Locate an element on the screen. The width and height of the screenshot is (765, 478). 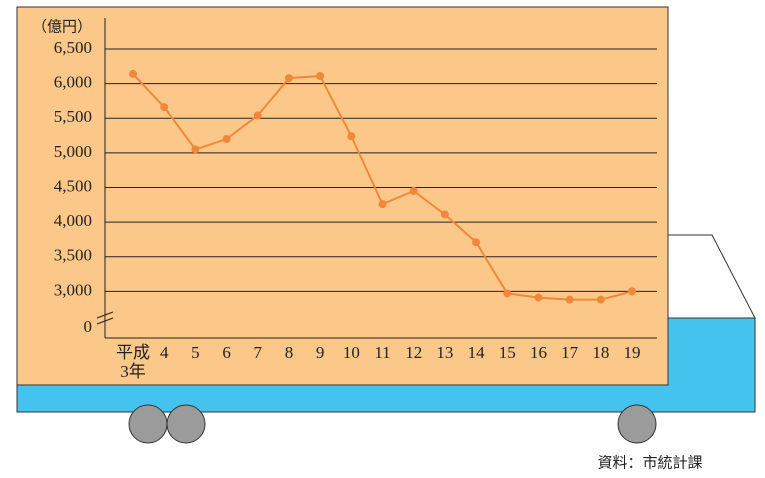
x-tick-label: 15 is located at coordinates (507, 352).